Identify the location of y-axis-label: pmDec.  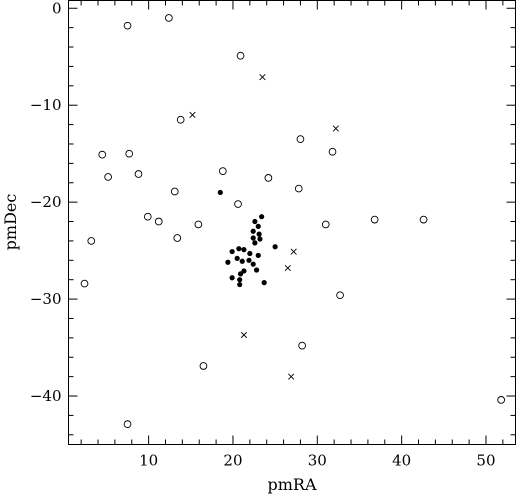
(10, 222).